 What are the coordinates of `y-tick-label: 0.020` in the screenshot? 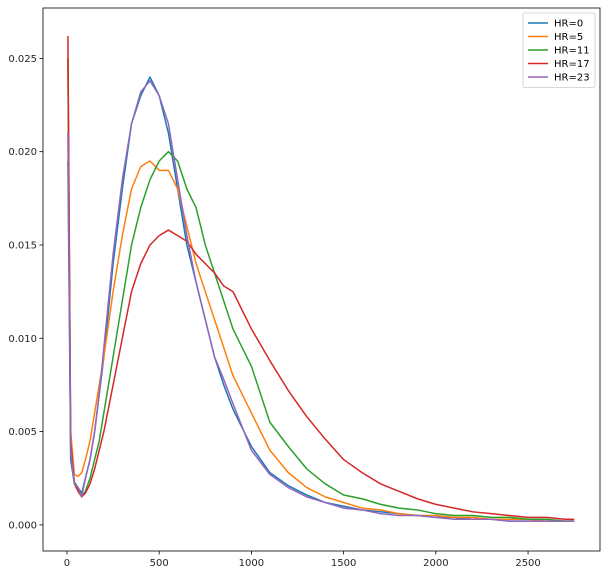 It's located at (22, 152).